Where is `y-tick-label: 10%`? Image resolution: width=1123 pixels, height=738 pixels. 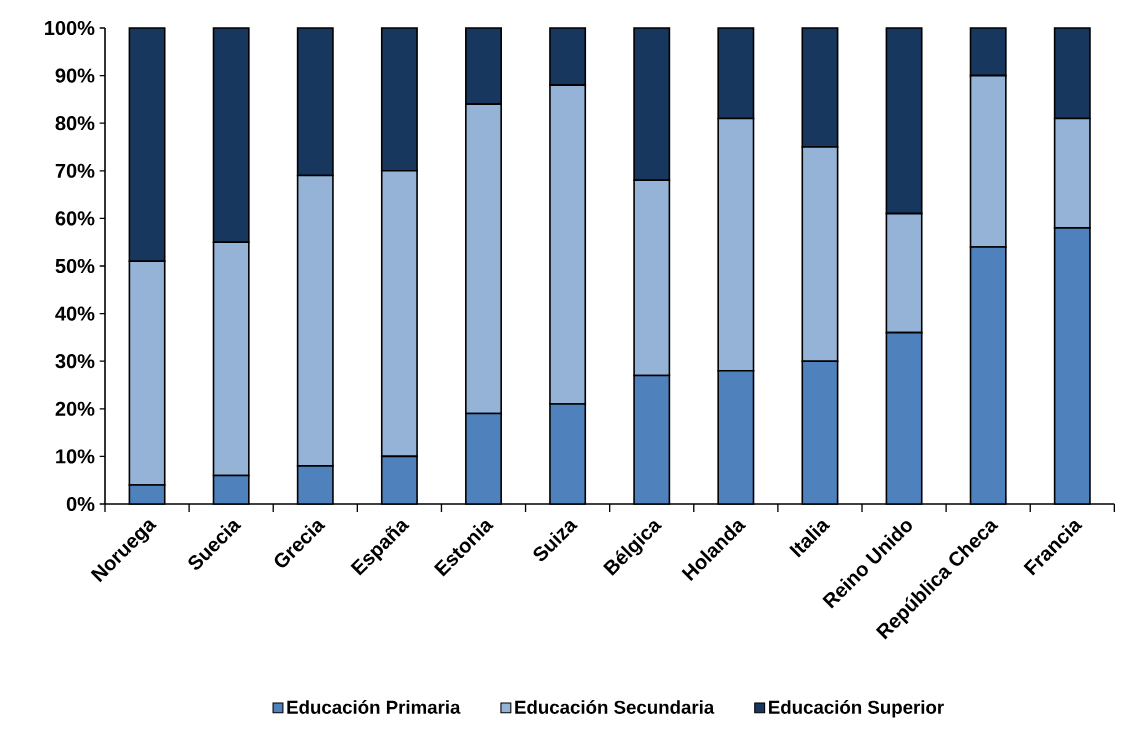
y-tick-label: 10% is located at coordinates (75, 456).